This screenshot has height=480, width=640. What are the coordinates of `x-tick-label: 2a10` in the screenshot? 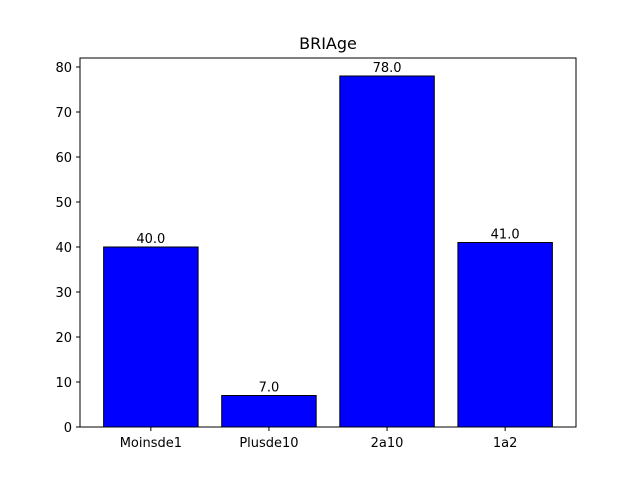 It's located at (387, 443).